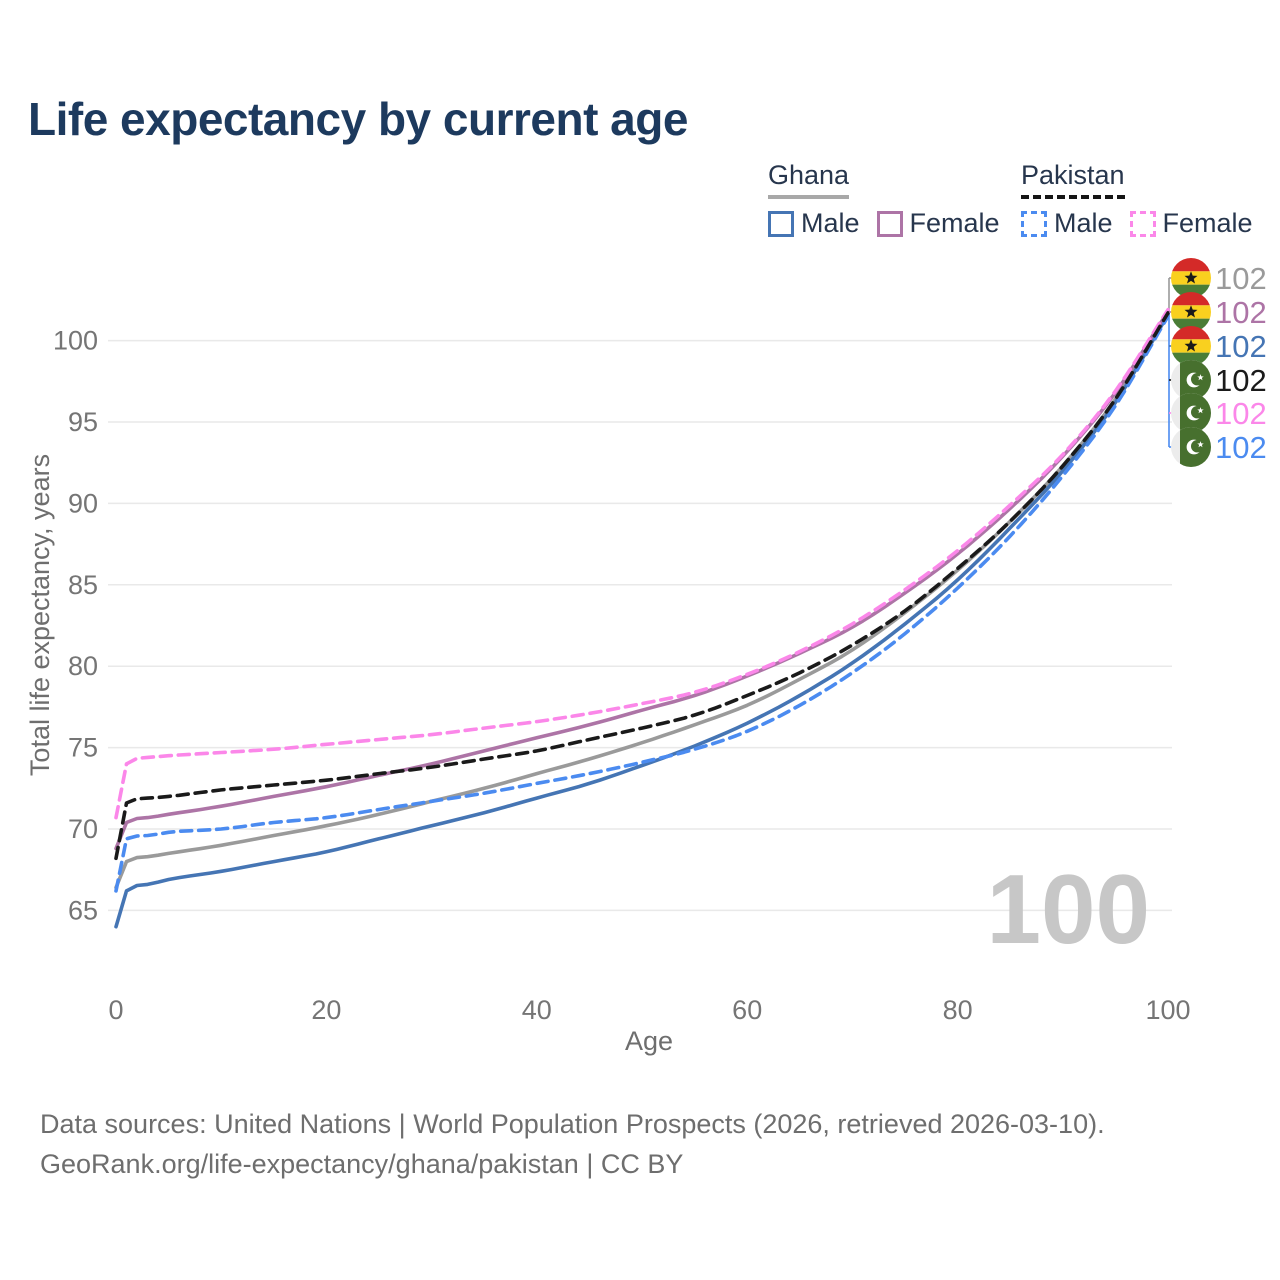 This screenshot has height=1280, width=1280. Describe the element at coordinates (115, 1010) in the screenshot. I see `x-tick-label: 0` at that location.